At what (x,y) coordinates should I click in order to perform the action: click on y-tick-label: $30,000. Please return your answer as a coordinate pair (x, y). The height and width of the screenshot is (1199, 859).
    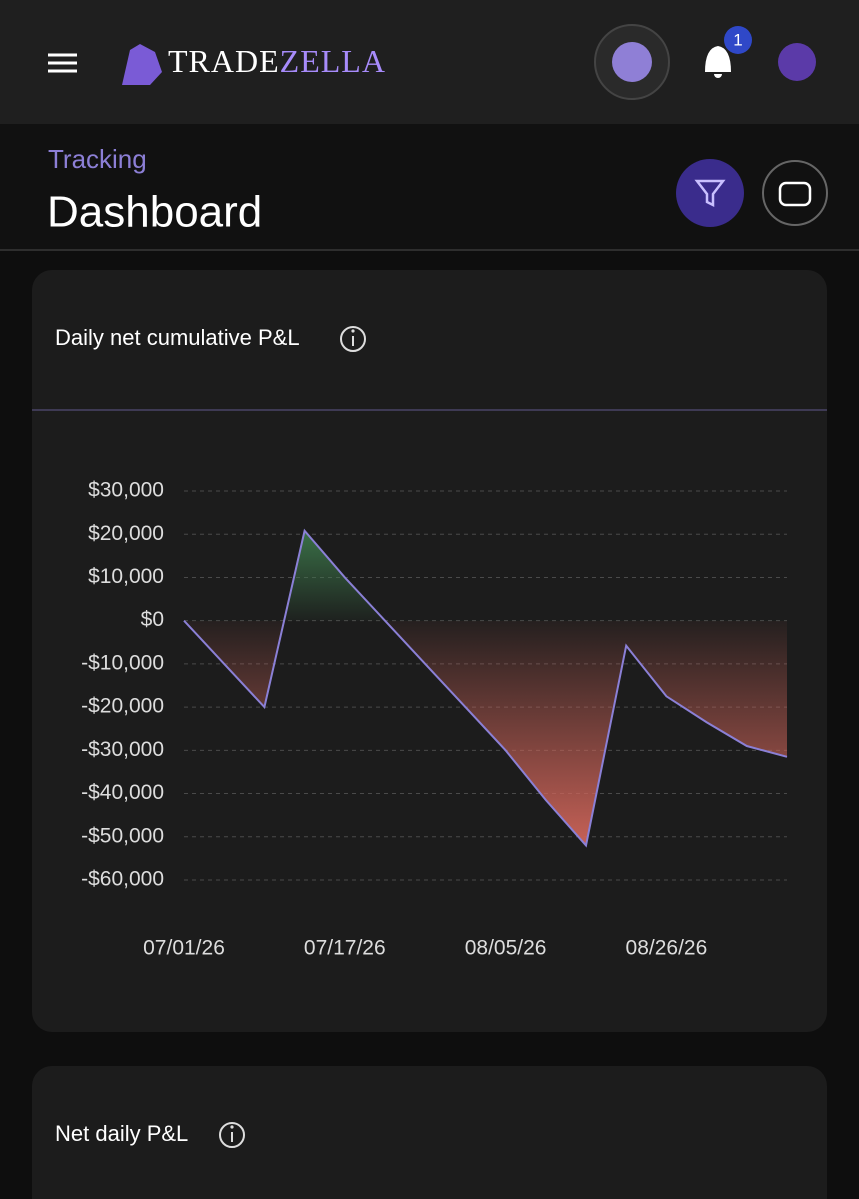
    Looking at the image, I should click on (126, 490).